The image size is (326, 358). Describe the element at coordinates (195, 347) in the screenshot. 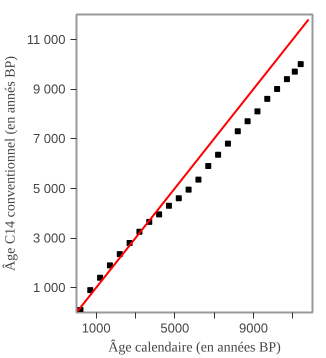

I see `x-axis-title: Âge calendaire (en années BP)` at that location.